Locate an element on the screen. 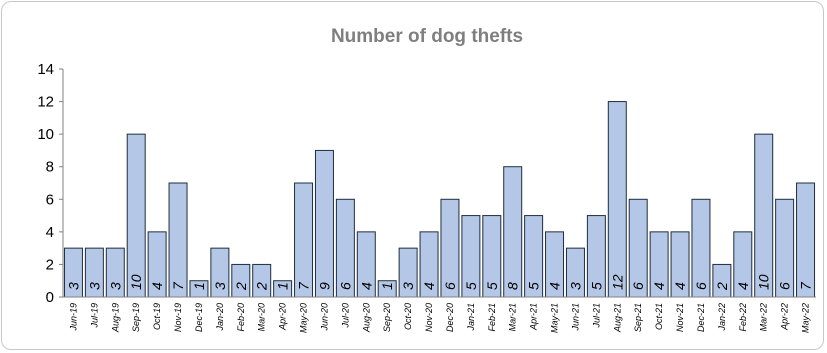 The height and width of the screenshot is (353, 827). x-tick-label: Jan-20 is located at coordinates (220, 317).